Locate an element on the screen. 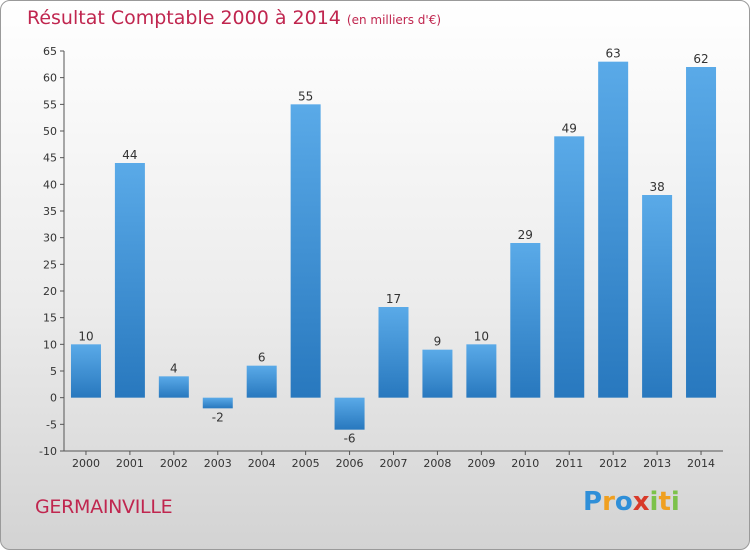 The width and height of the screenshot is (750, 550). x-tick-label: 2006 is located at coordinates (350, 463).